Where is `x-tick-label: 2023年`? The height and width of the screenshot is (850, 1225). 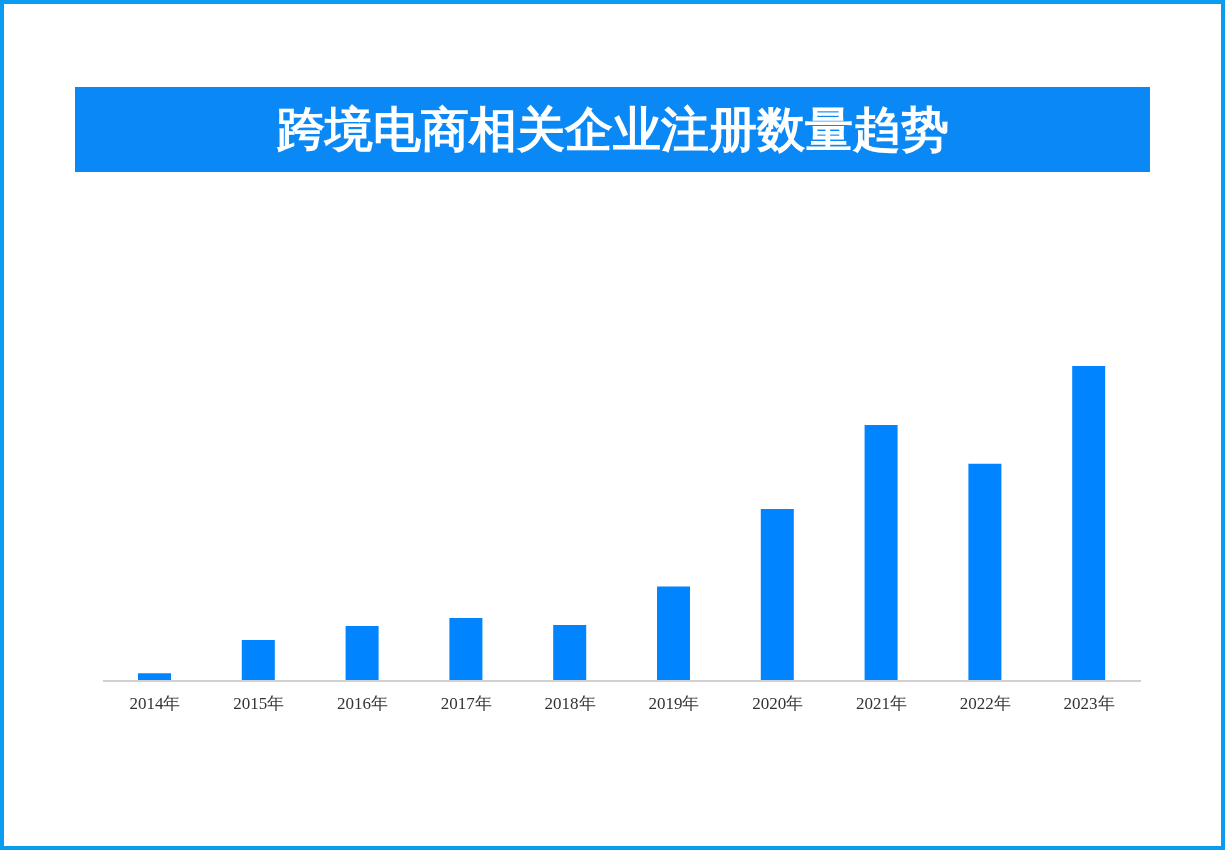
x-tick-label: 2023年 is located at coordinates (1089, 704).